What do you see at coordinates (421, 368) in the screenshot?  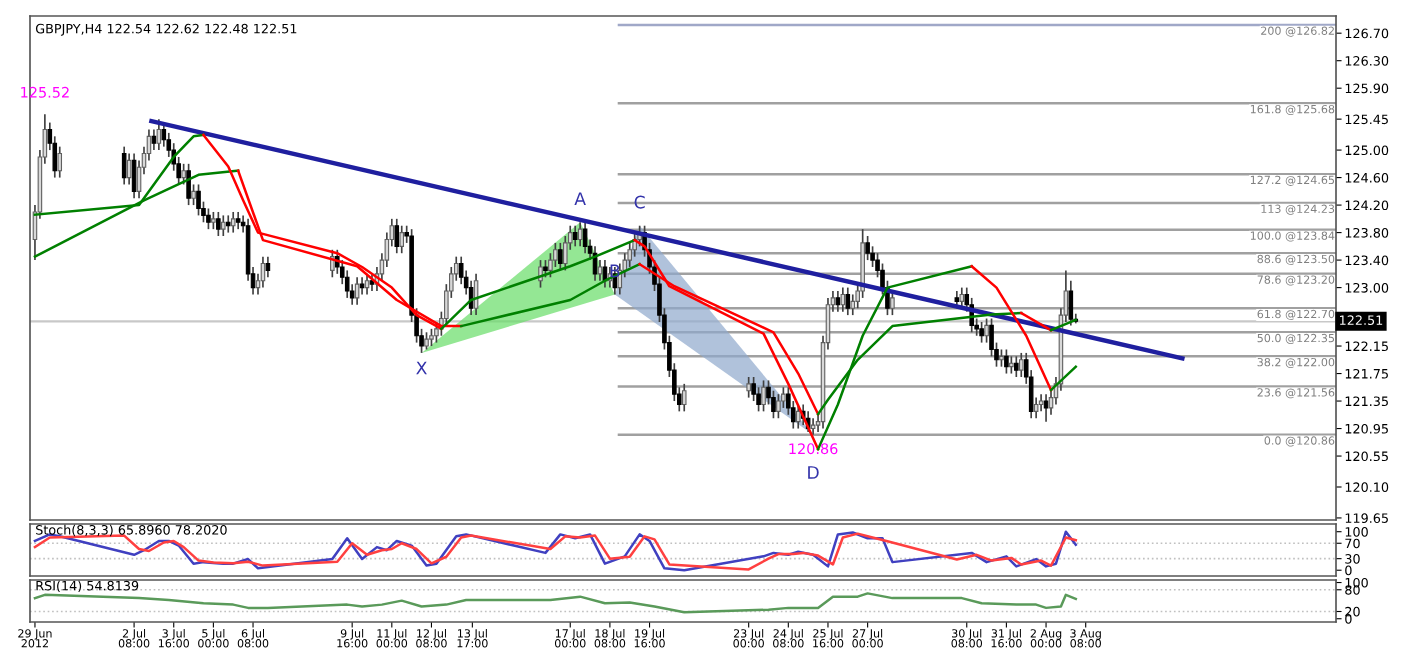 I see `annotation: X` at bounding box center [421, 368].